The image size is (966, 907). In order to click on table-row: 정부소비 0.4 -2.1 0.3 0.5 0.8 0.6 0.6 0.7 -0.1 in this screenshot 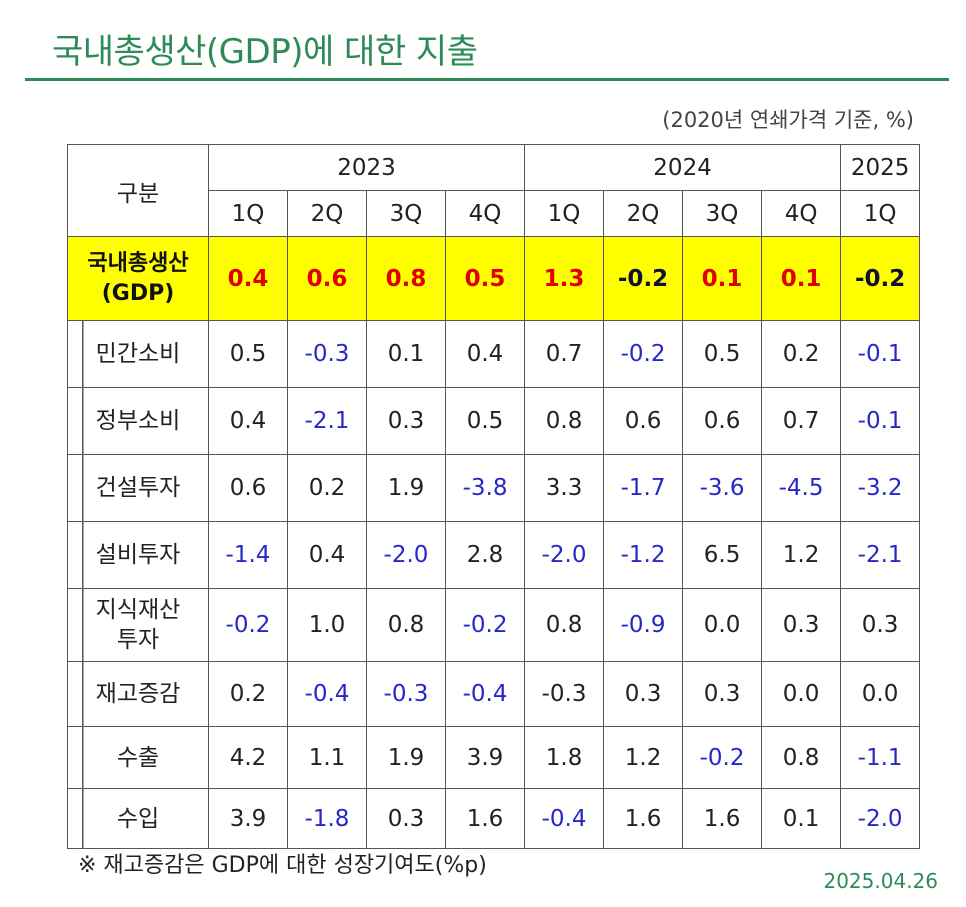, I will do `click(494, 421)`.